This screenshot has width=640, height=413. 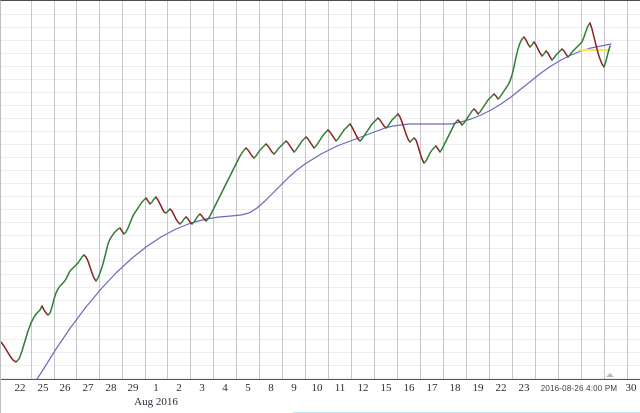 I want to click on x-axis-tick-label: 8, so click(x=271, y=388).